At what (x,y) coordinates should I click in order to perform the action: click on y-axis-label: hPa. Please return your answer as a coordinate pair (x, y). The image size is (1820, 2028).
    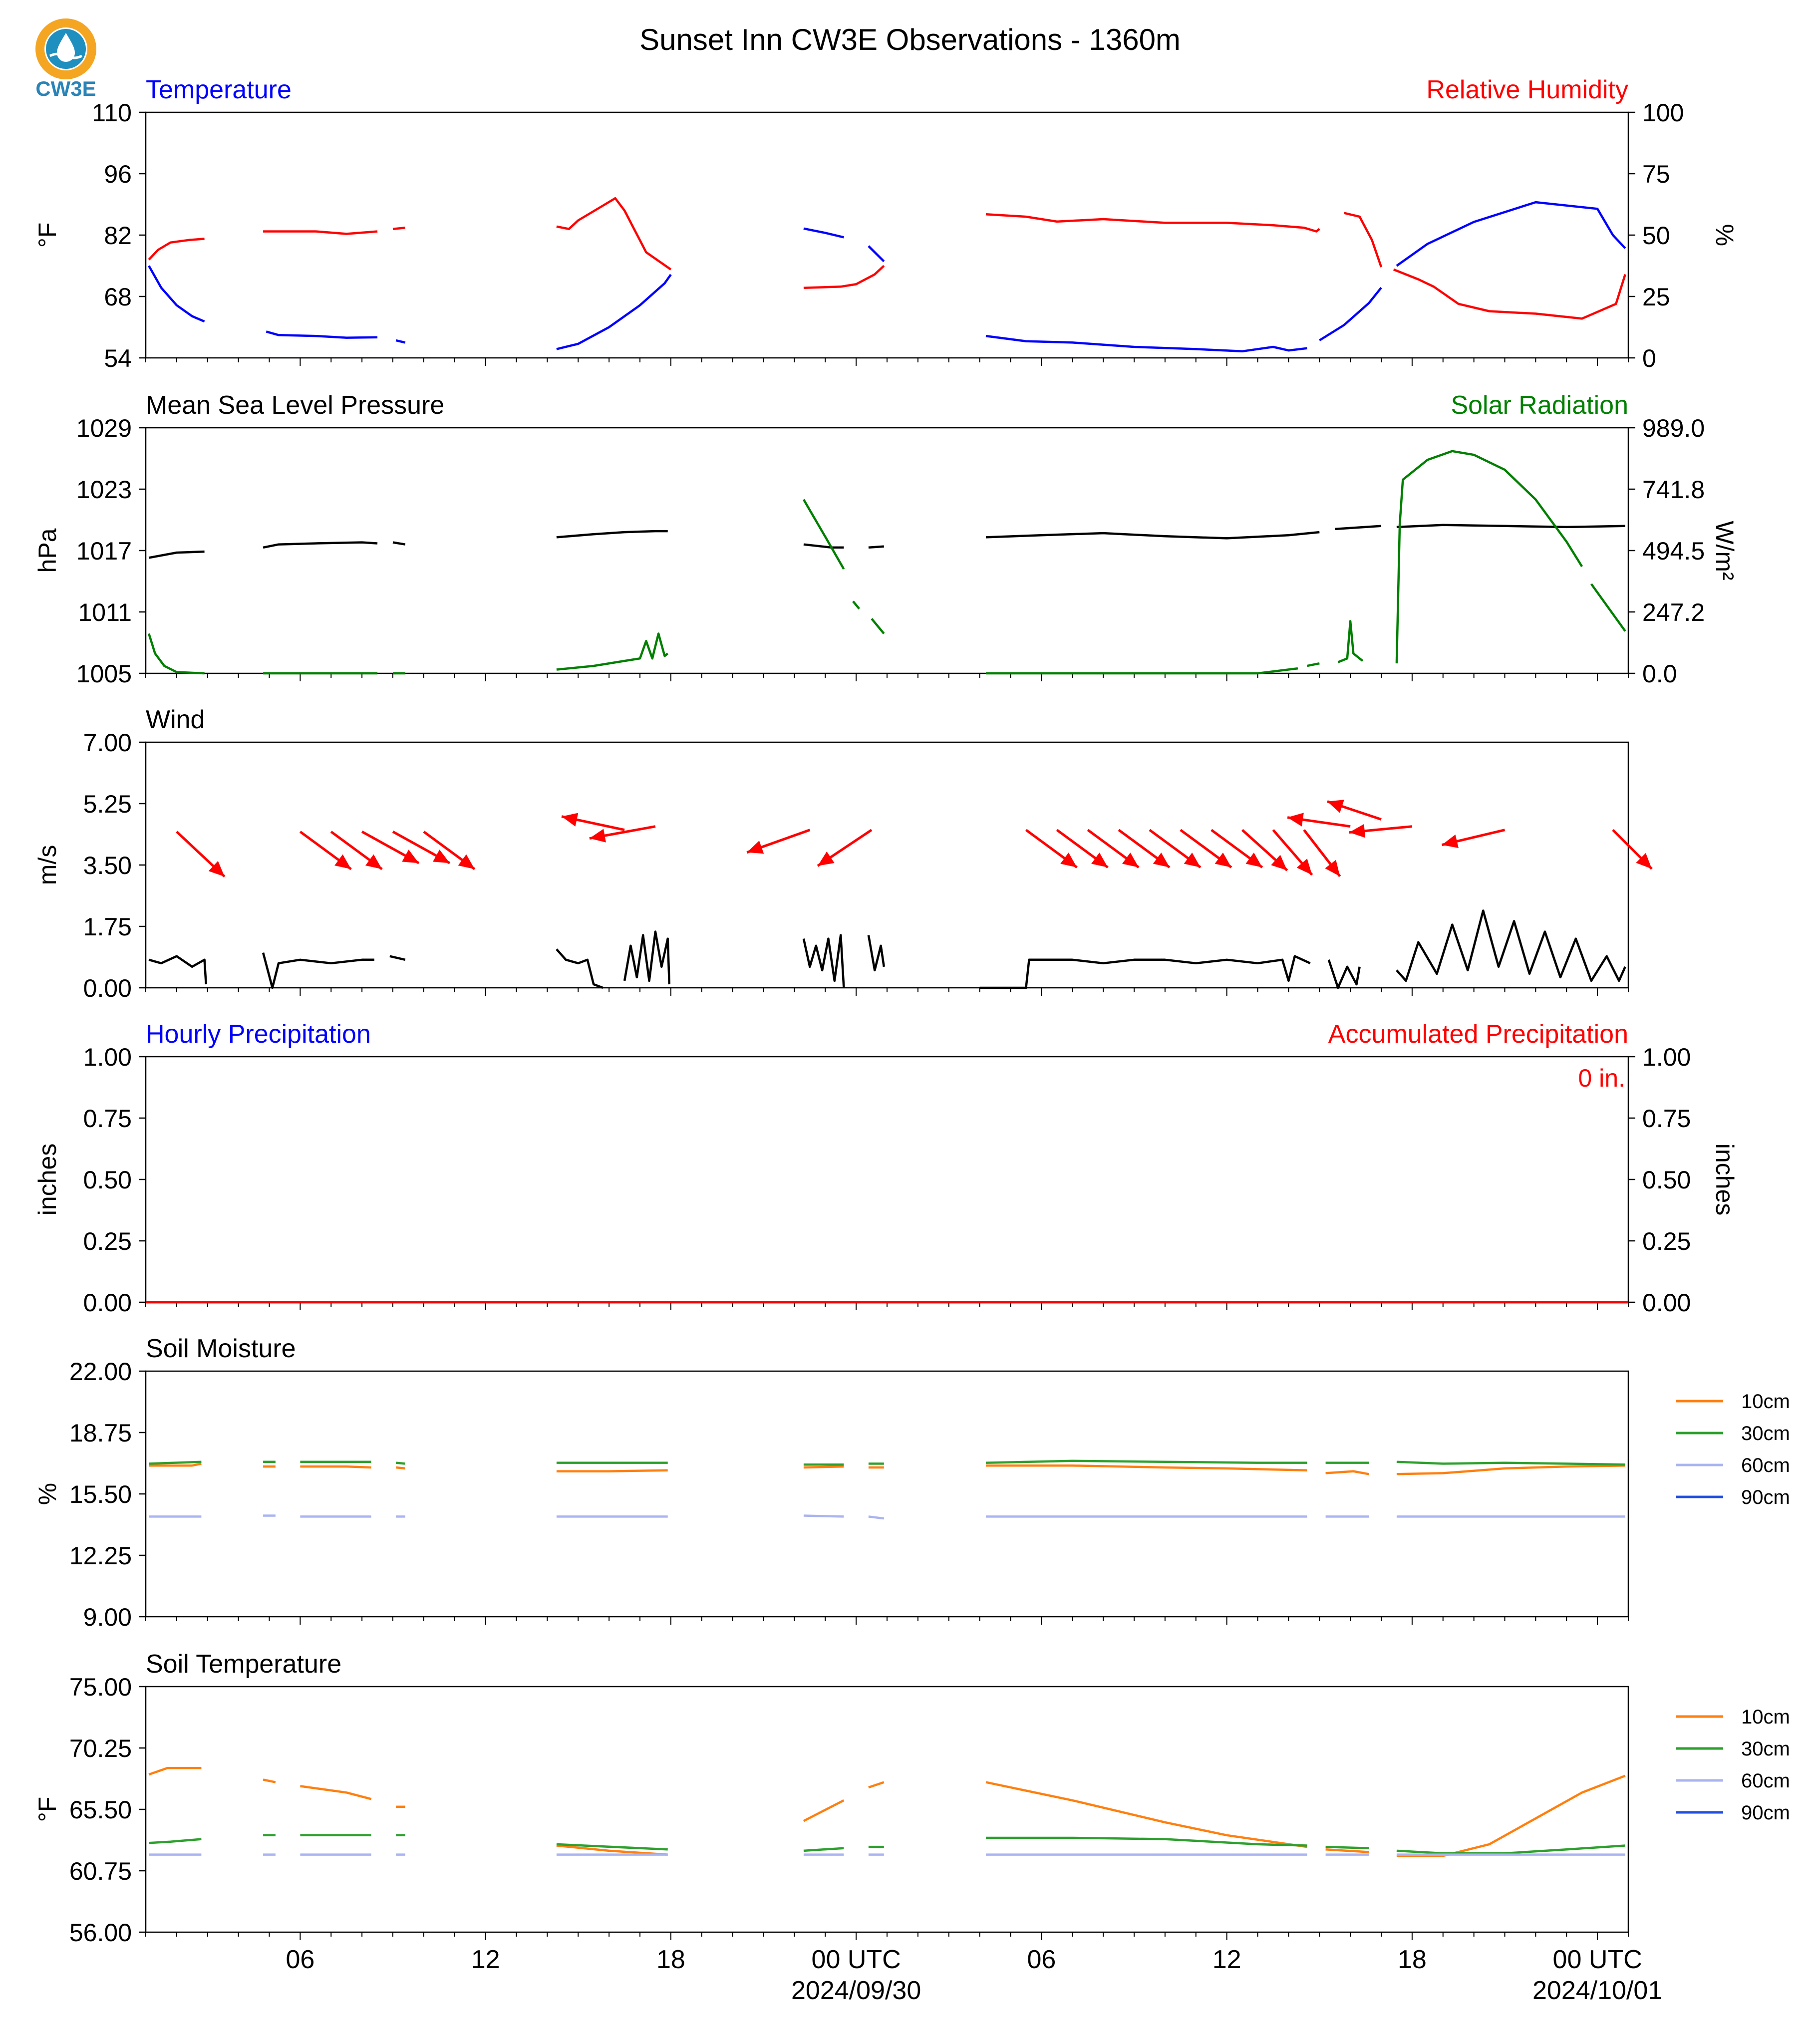
    Looking at the image, I should click on (47, 550).